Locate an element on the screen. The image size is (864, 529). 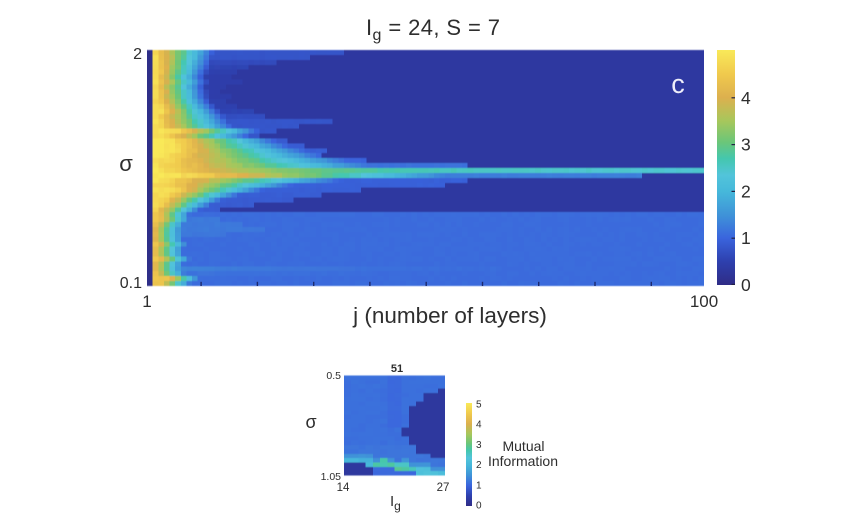
svg-text: Ig is located at coordinates (395, 503).